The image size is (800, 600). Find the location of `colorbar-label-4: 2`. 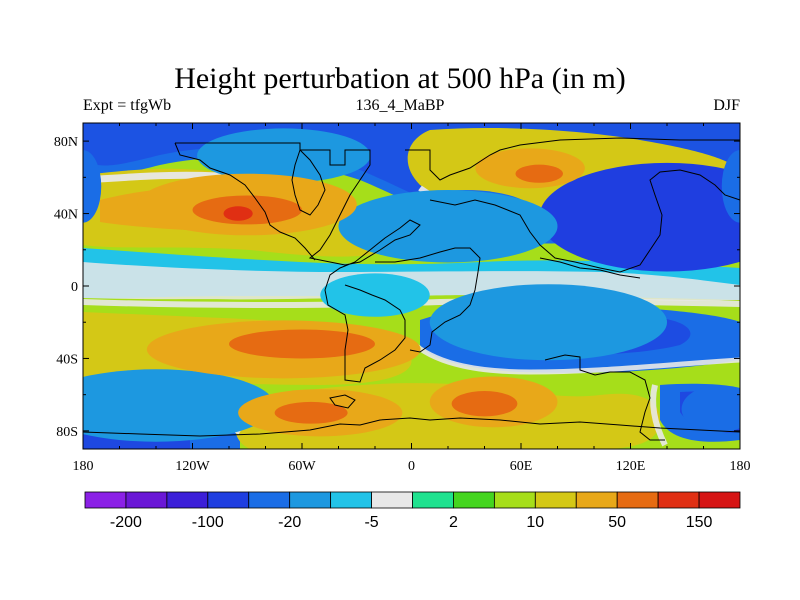

colorbar-label-4: 2 is located at coordinates (453, 522).